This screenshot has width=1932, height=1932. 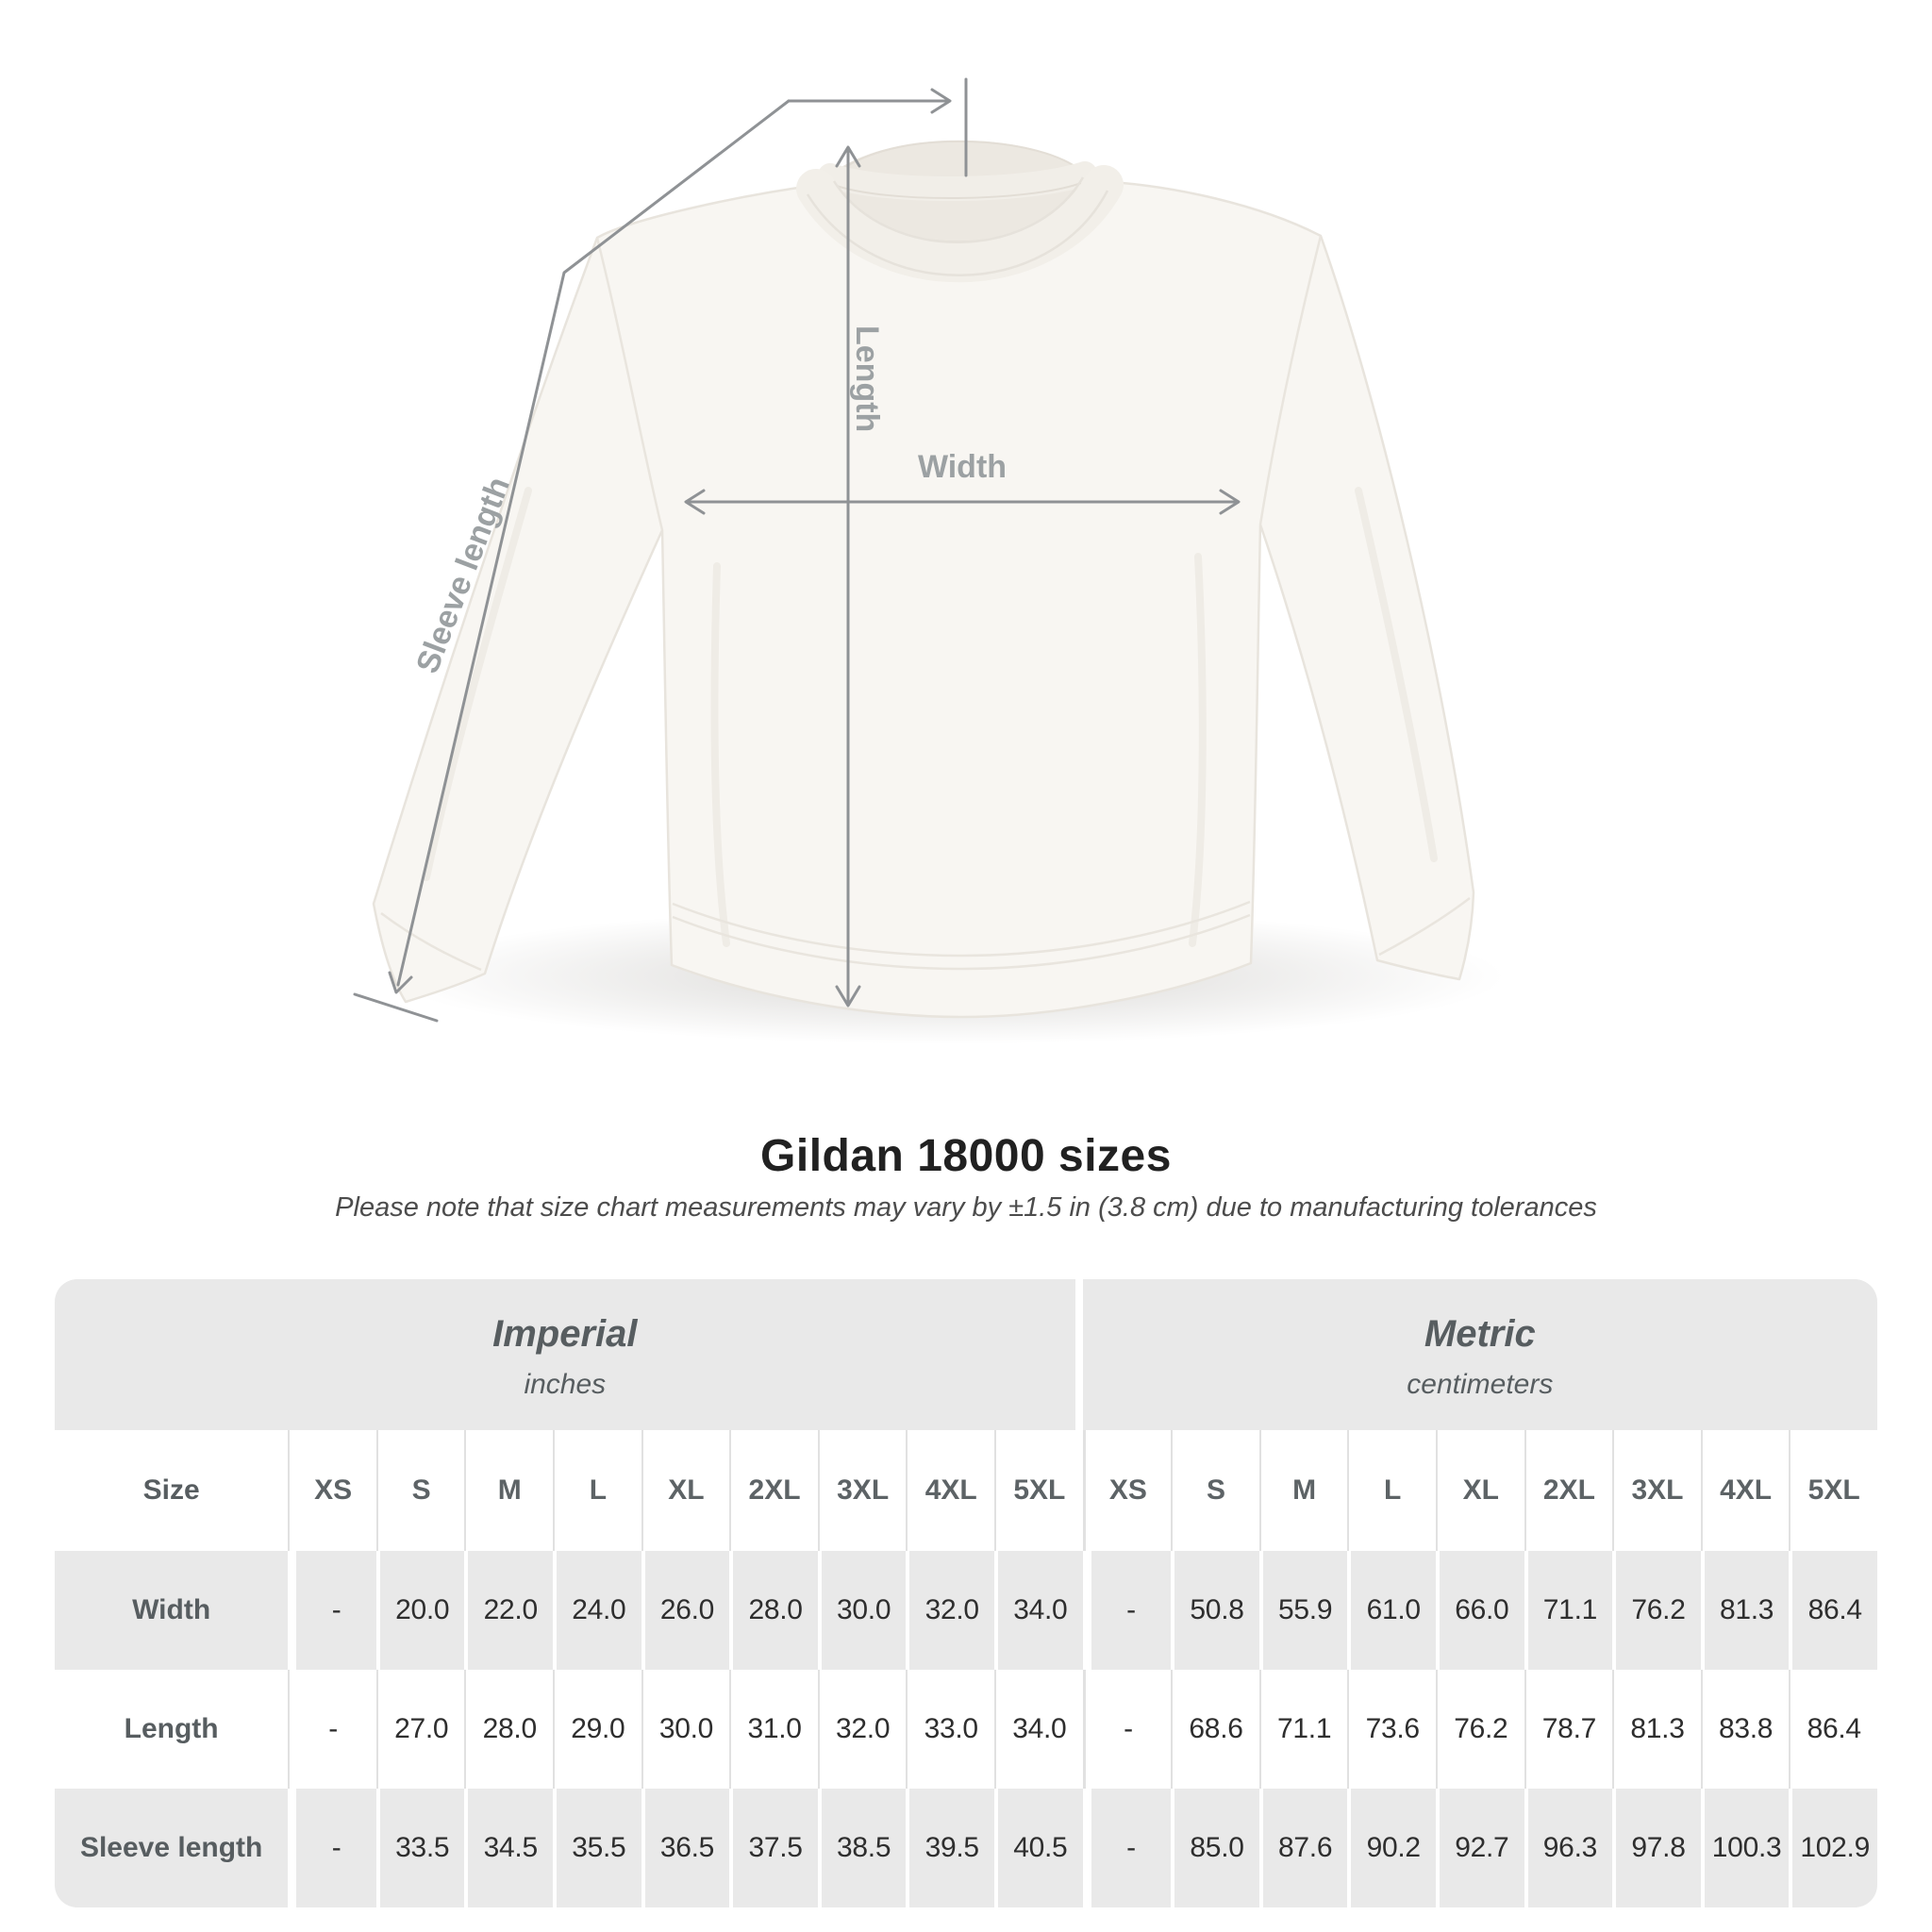 What do you see at coordinates (1127, 1491) in the screenshot?
I see `metric-size-header: XS` at bounding box center [1127, 1491].